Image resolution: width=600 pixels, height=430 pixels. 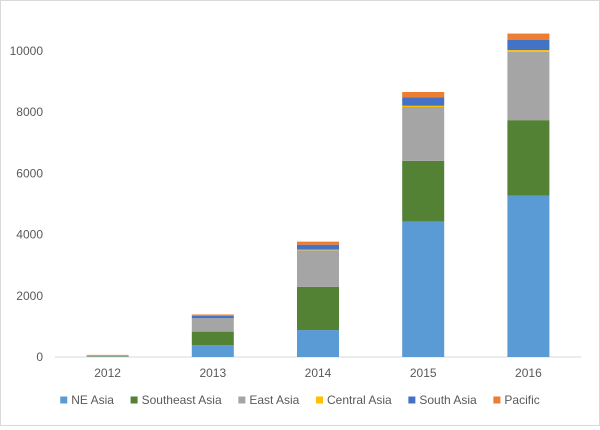 What do you see at coordinates (528, 45) in the screenshot?
I see `bar-segment-south-asia-2016` at bounding box center [528, 45].